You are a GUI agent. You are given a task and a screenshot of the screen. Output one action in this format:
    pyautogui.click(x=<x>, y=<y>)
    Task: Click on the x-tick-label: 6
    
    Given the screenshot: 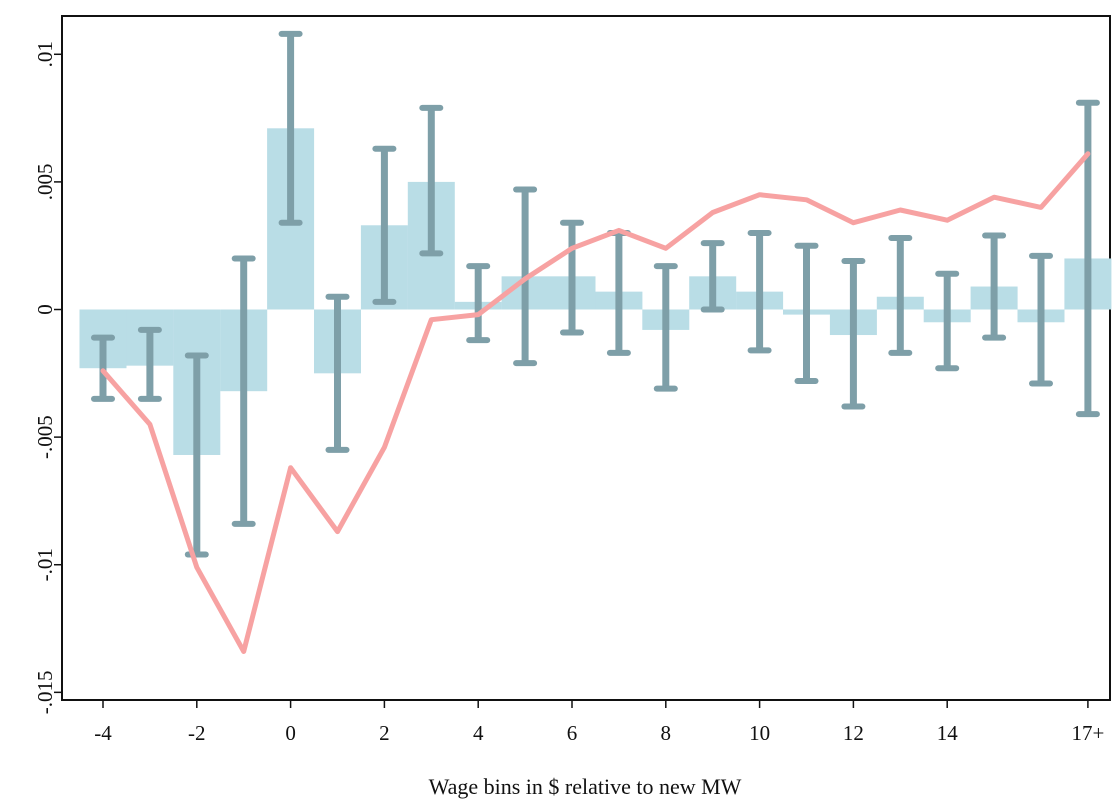 What is the action you would take?
    pyautogui.click(x=572, y=733)
    